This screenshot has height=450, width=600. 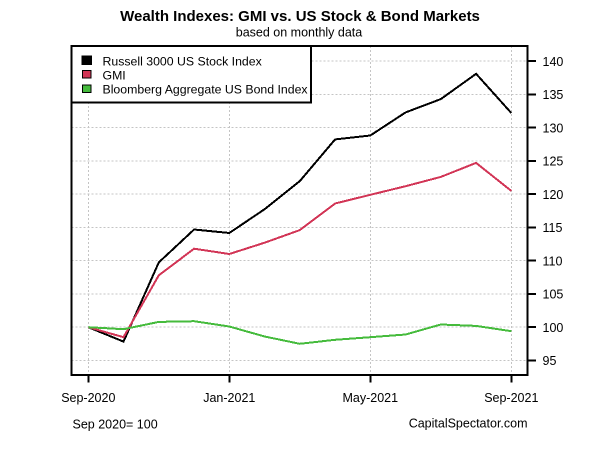 I want to click on svg-text: Sep 2020= 100, so click(x=115, y=424).